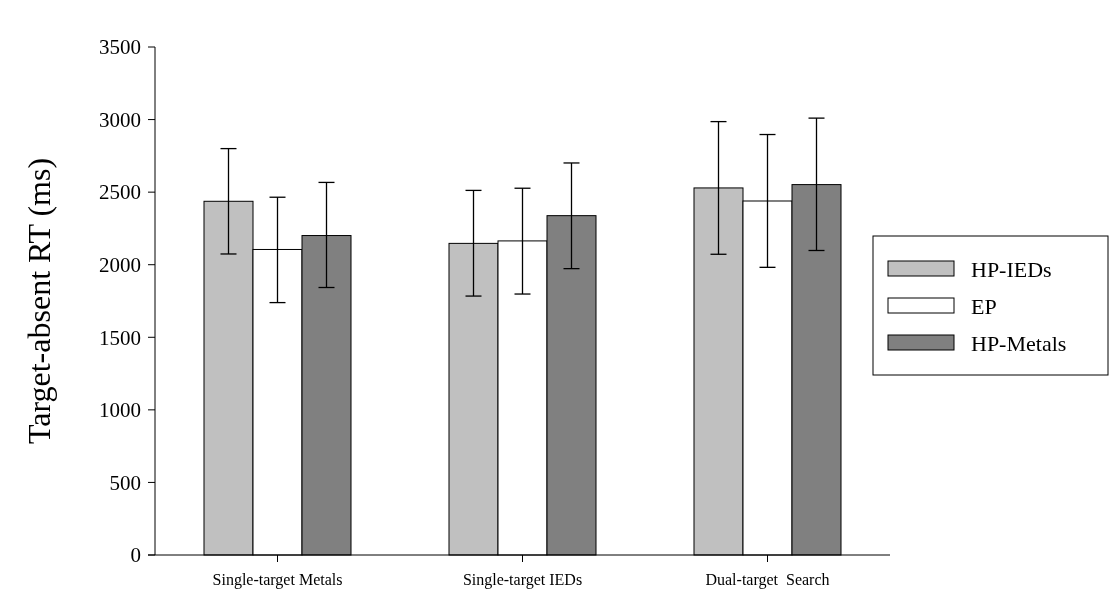  Describe the element at coordinates (120, 119) in the screenshot. I see `y-tick-label: 3000` at that location.